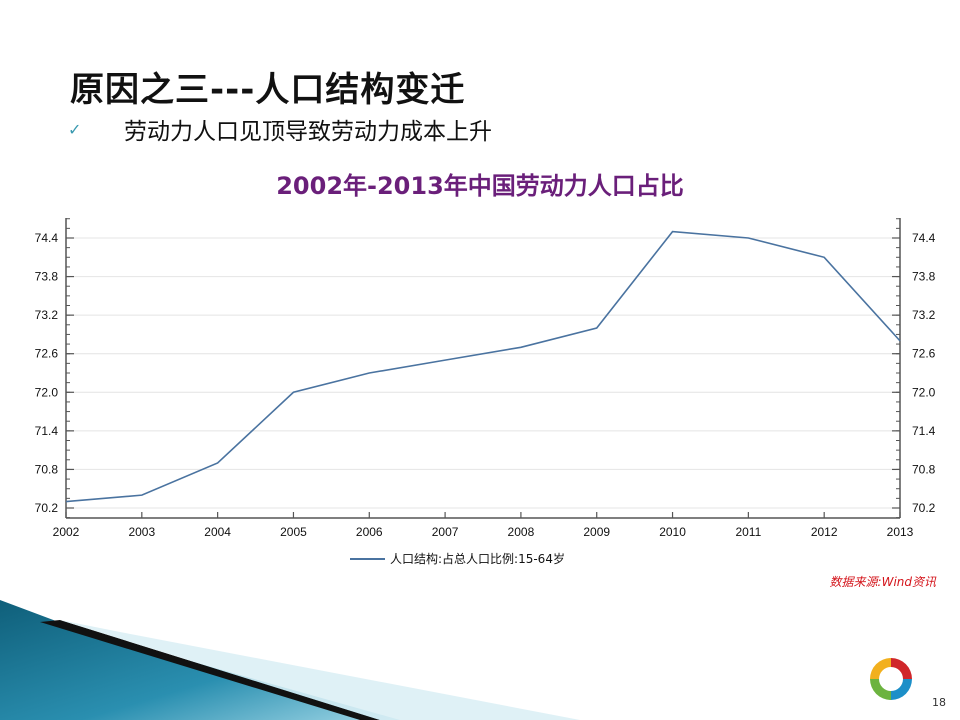  Describe the element at coordinates (521, 532) in the screenshot. I see `x-tick-label: 2008` at that location.